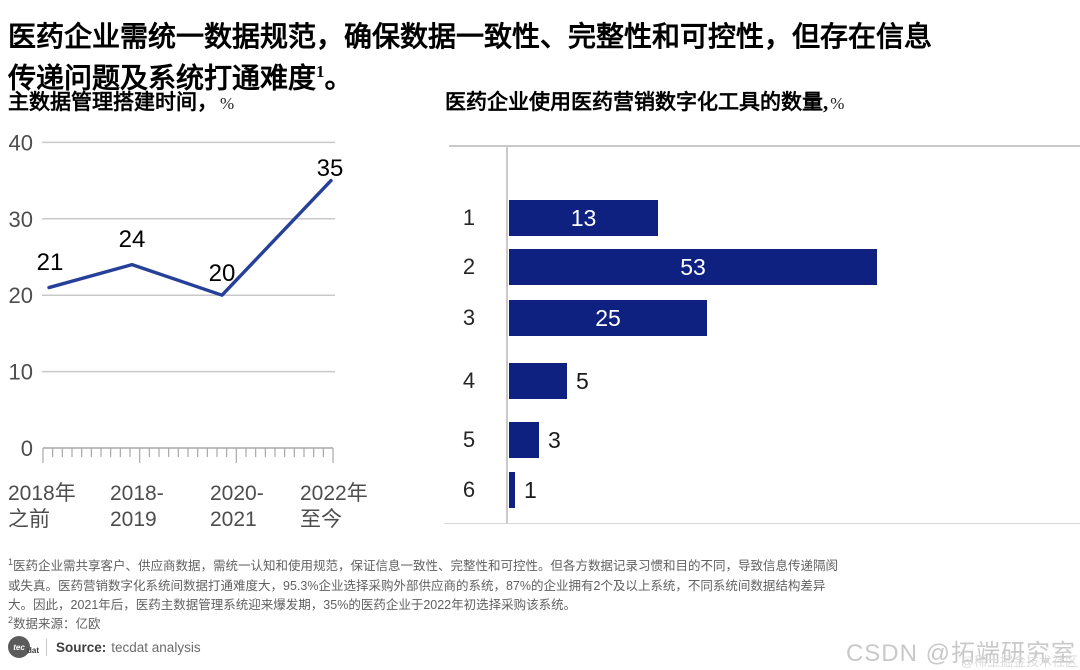 This screenshot has width=1080, height=670. What do you see at coordinates (469, 489) in the screenshot?
I see `bar-category-label: 6` at bounding box center [469, 489].